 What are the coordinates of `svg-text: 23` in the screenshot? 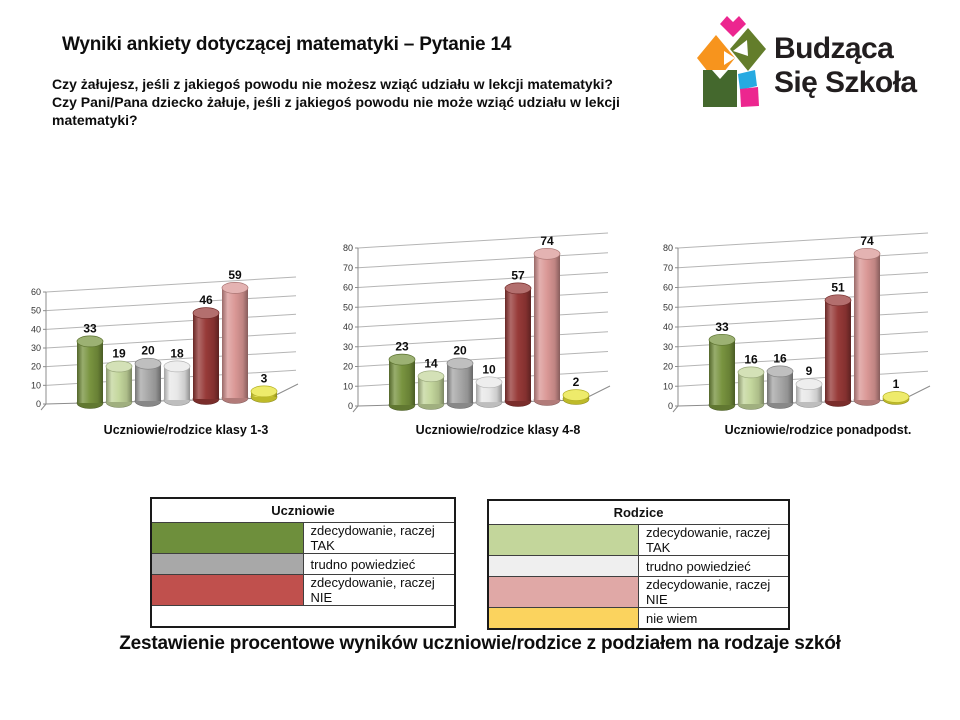 It's located at (402, 347).